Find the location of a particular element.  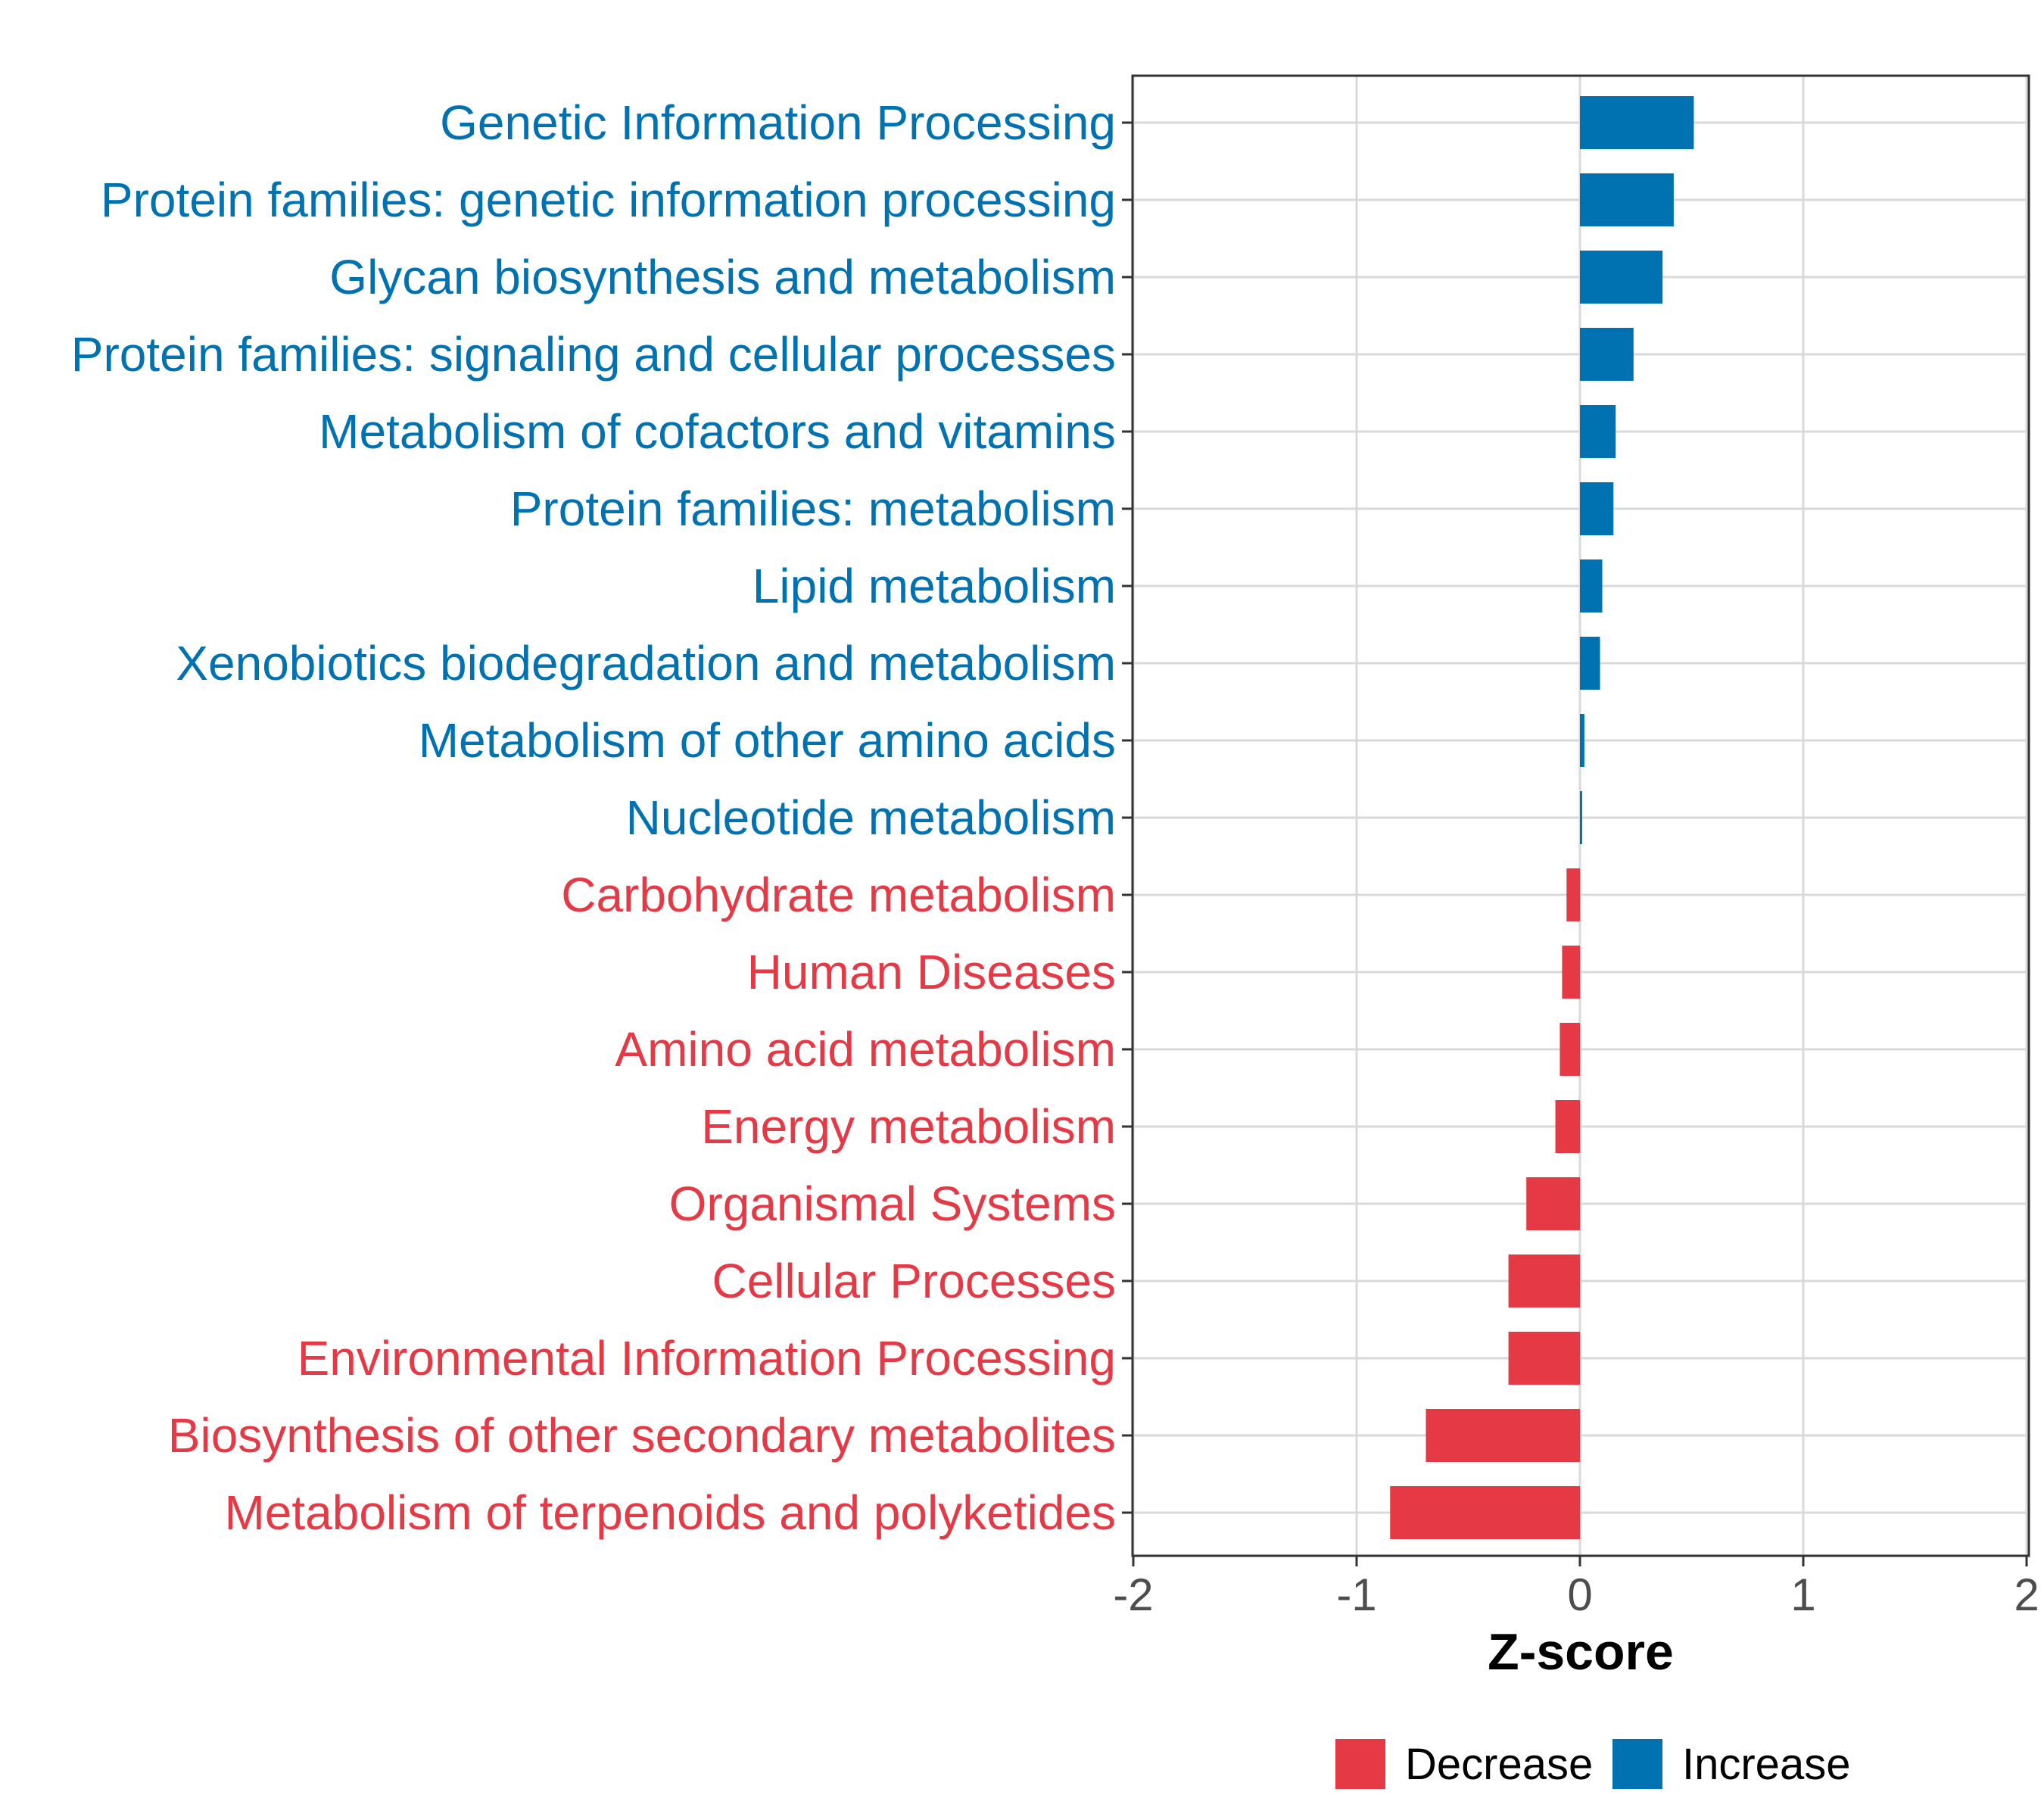

x-axis-title: Z-score is located at coordinates (1581, 1652).